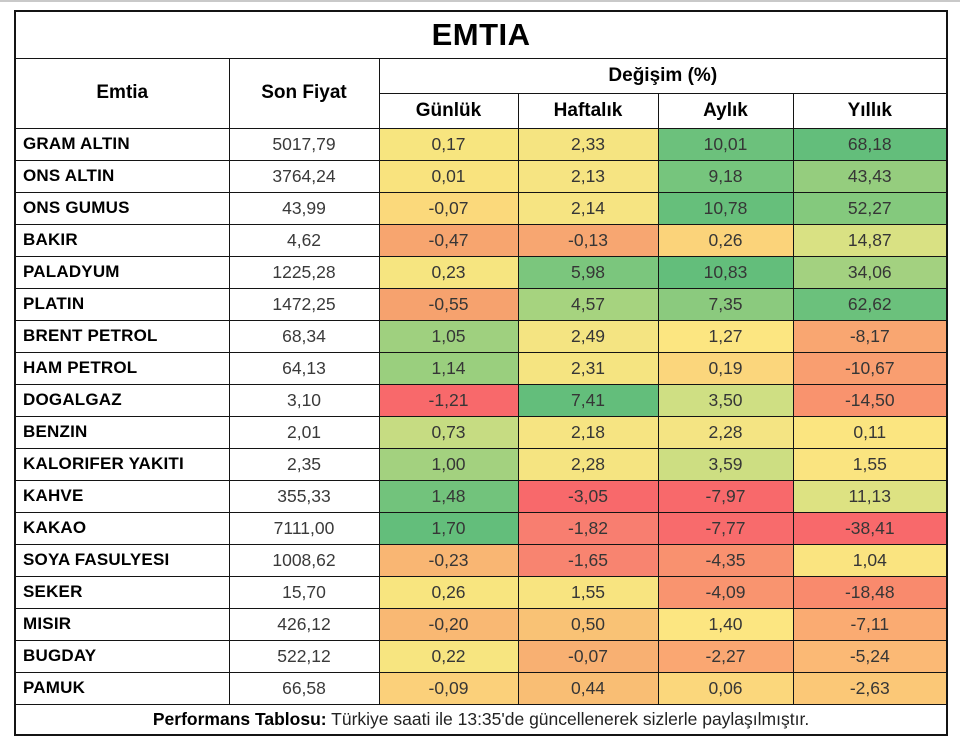 The image size is (960, 741). What do you see at coordinates (588, 304) in the screenshot?
I see `change-cell-weekly: 4,57` at bounding box center [588, 304].